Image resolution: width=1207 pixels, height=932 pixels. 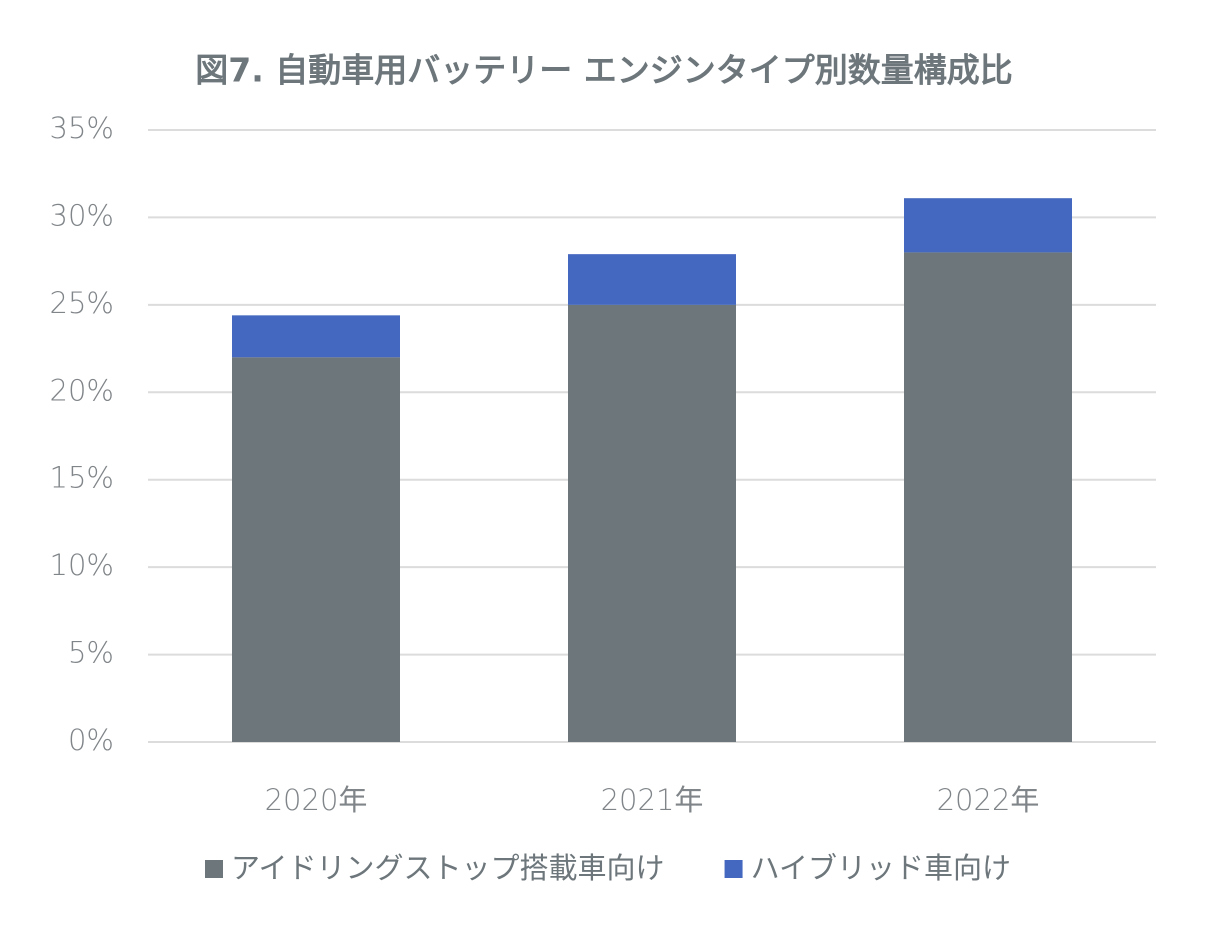 I want to click on y-tick-label: 35%, so click(x=82, y=128).